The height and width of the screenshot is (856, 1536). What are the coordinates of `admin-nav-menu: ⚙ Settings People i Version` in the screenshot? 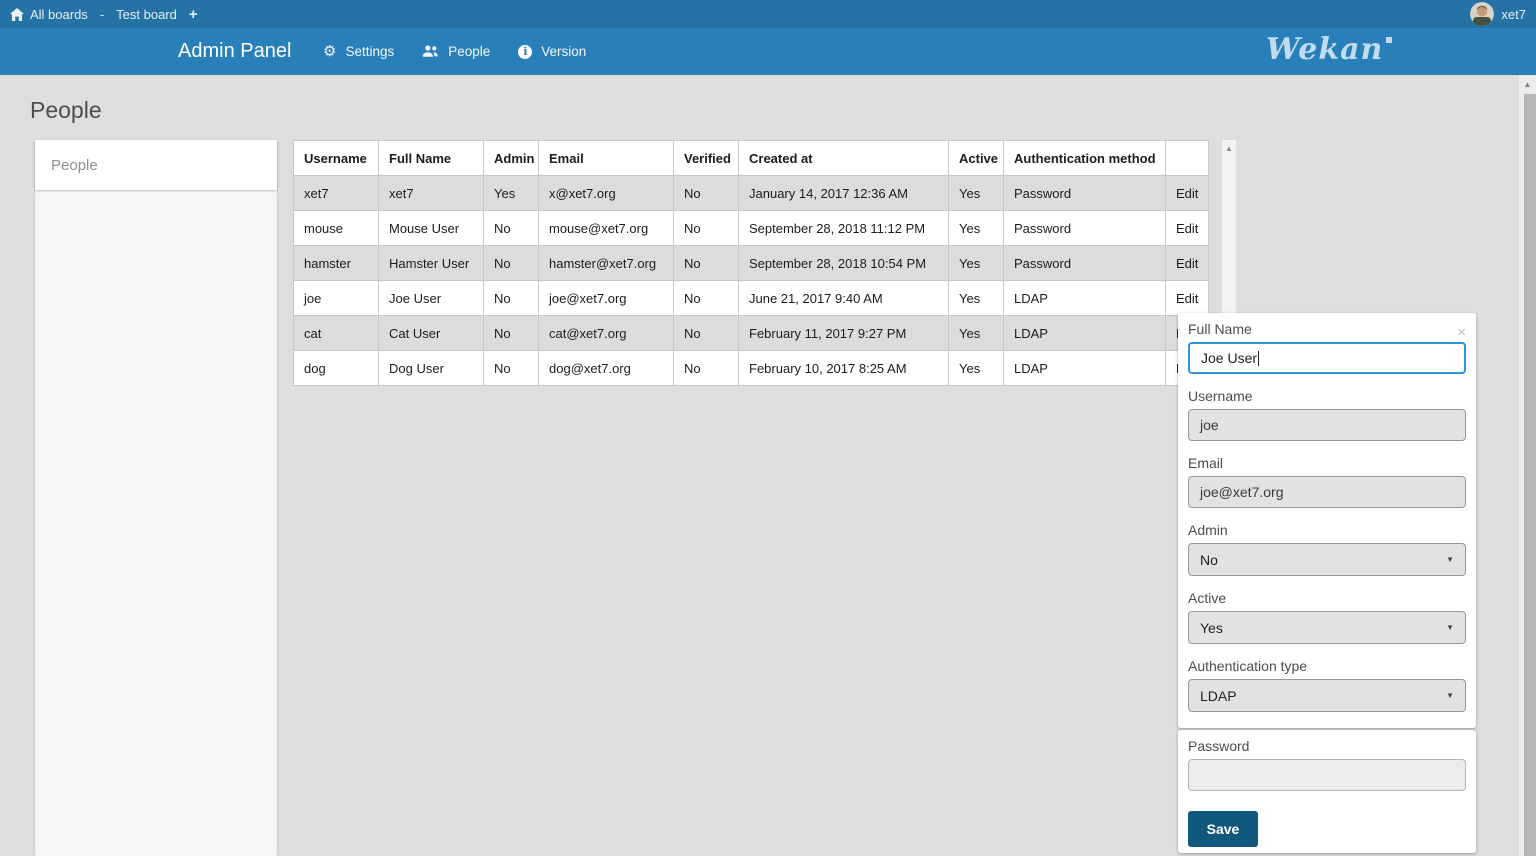 It's located at (454, 51).